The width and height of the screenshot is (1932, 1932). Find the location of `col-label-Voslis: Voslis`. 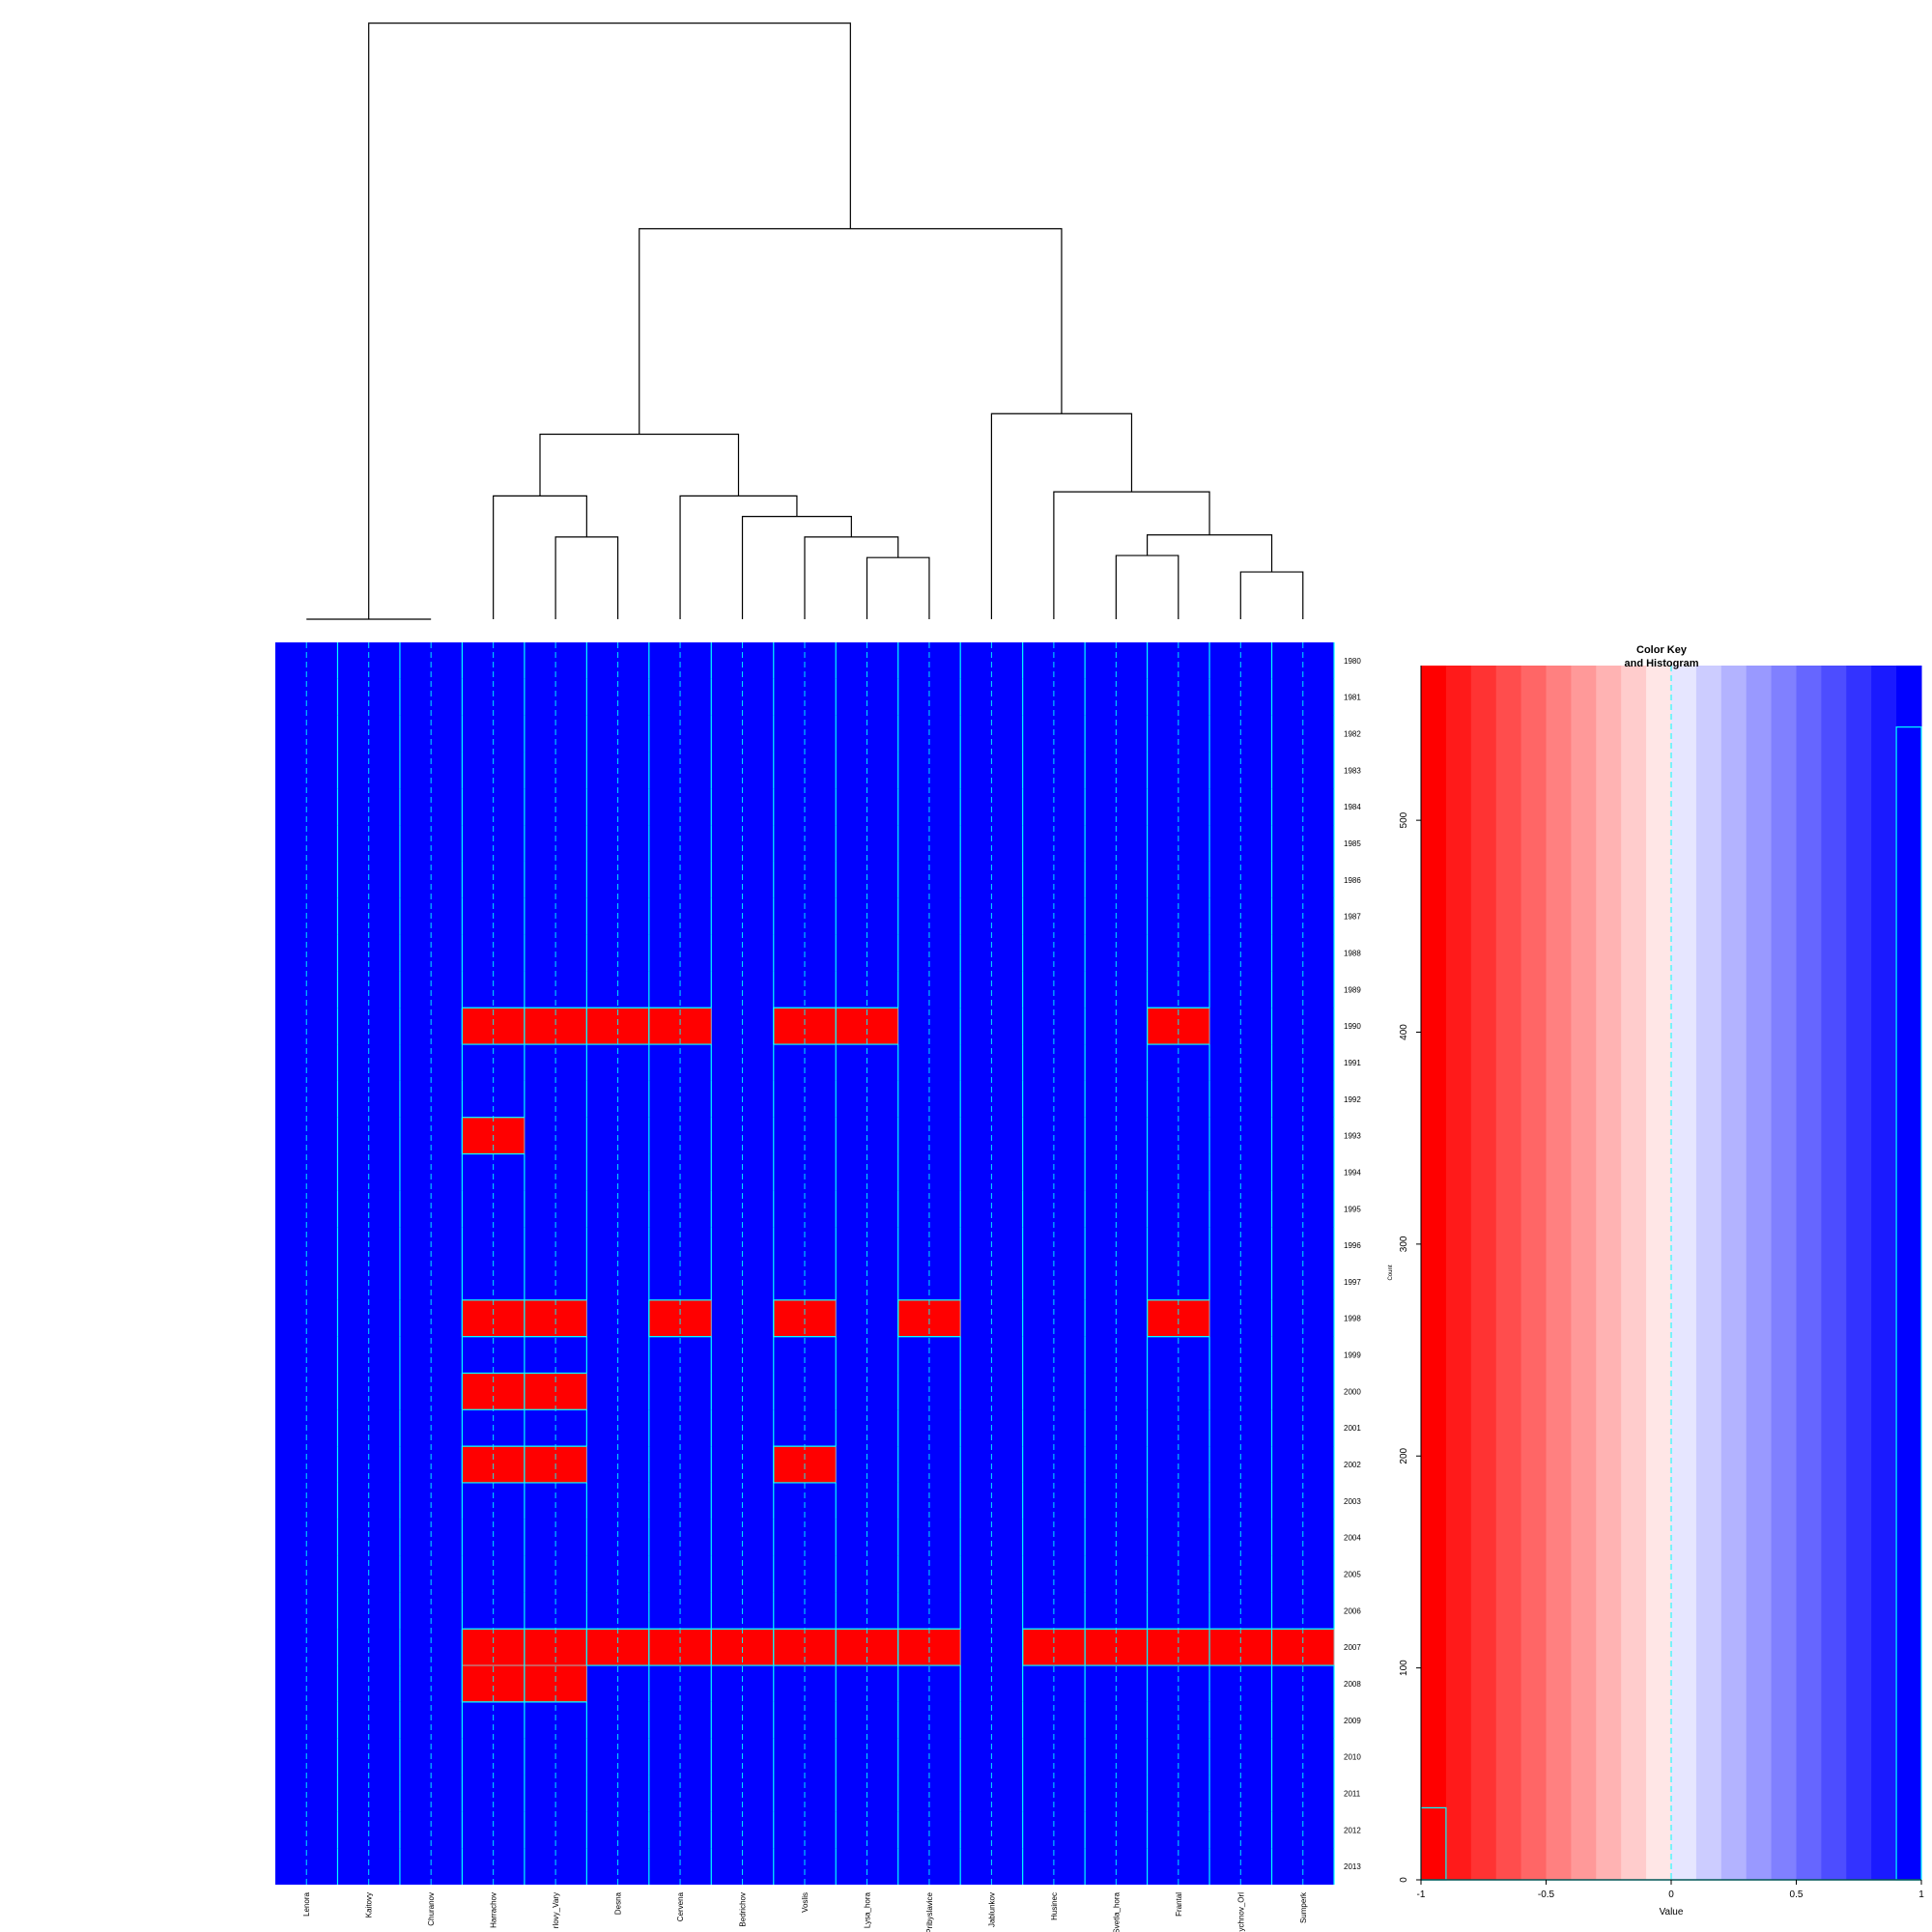

col-label-Voslis: Voslis is located at coordinates (805, 1902).